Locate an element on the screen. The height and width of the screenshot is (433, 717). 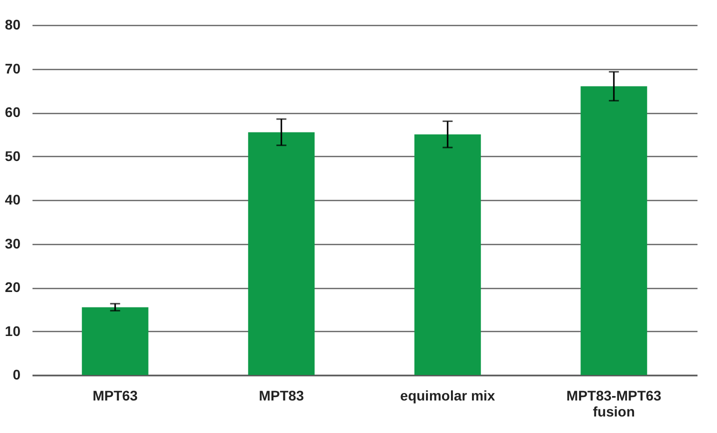
y-tick-label: 30 is located at coordinates (12, 243).